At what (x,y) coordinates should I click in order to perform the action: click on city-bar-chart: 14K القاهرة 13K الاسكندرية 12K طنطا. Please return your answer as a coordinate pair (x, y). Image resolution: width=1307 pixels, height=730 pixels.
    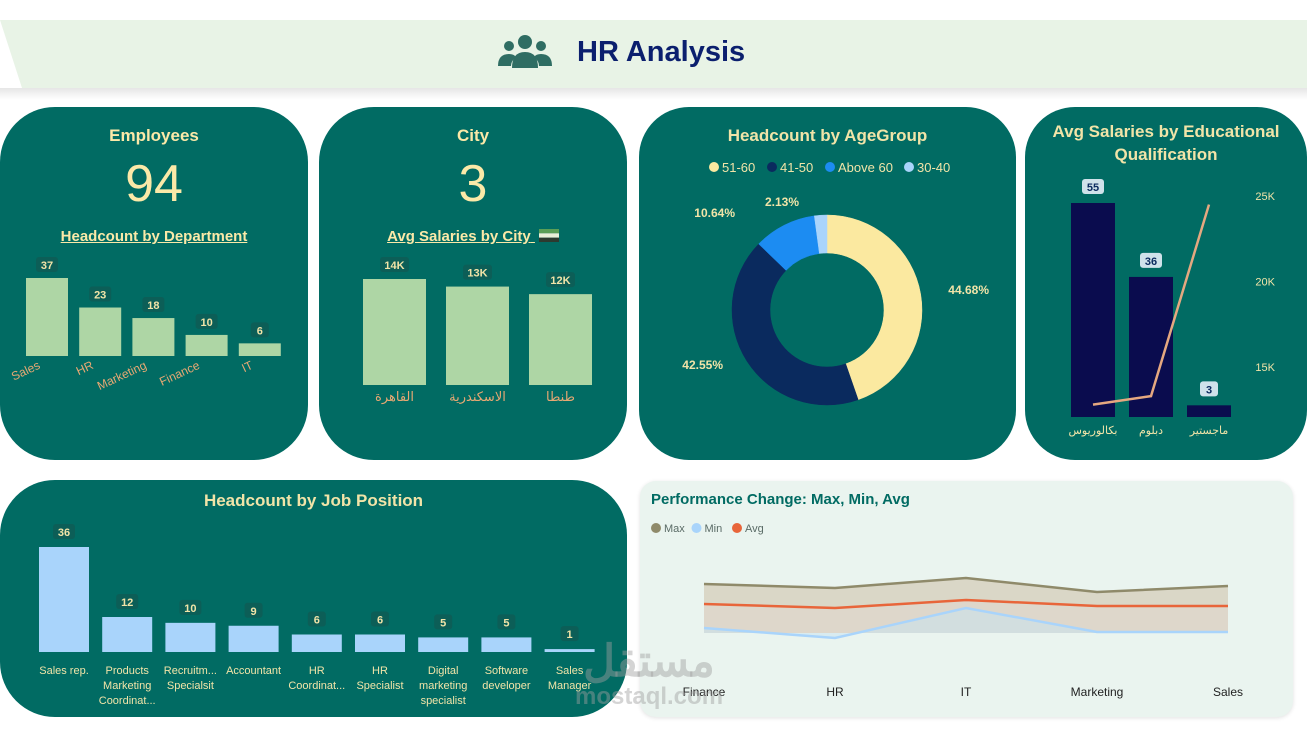
    Looking at the image, I should click on (477, 331).